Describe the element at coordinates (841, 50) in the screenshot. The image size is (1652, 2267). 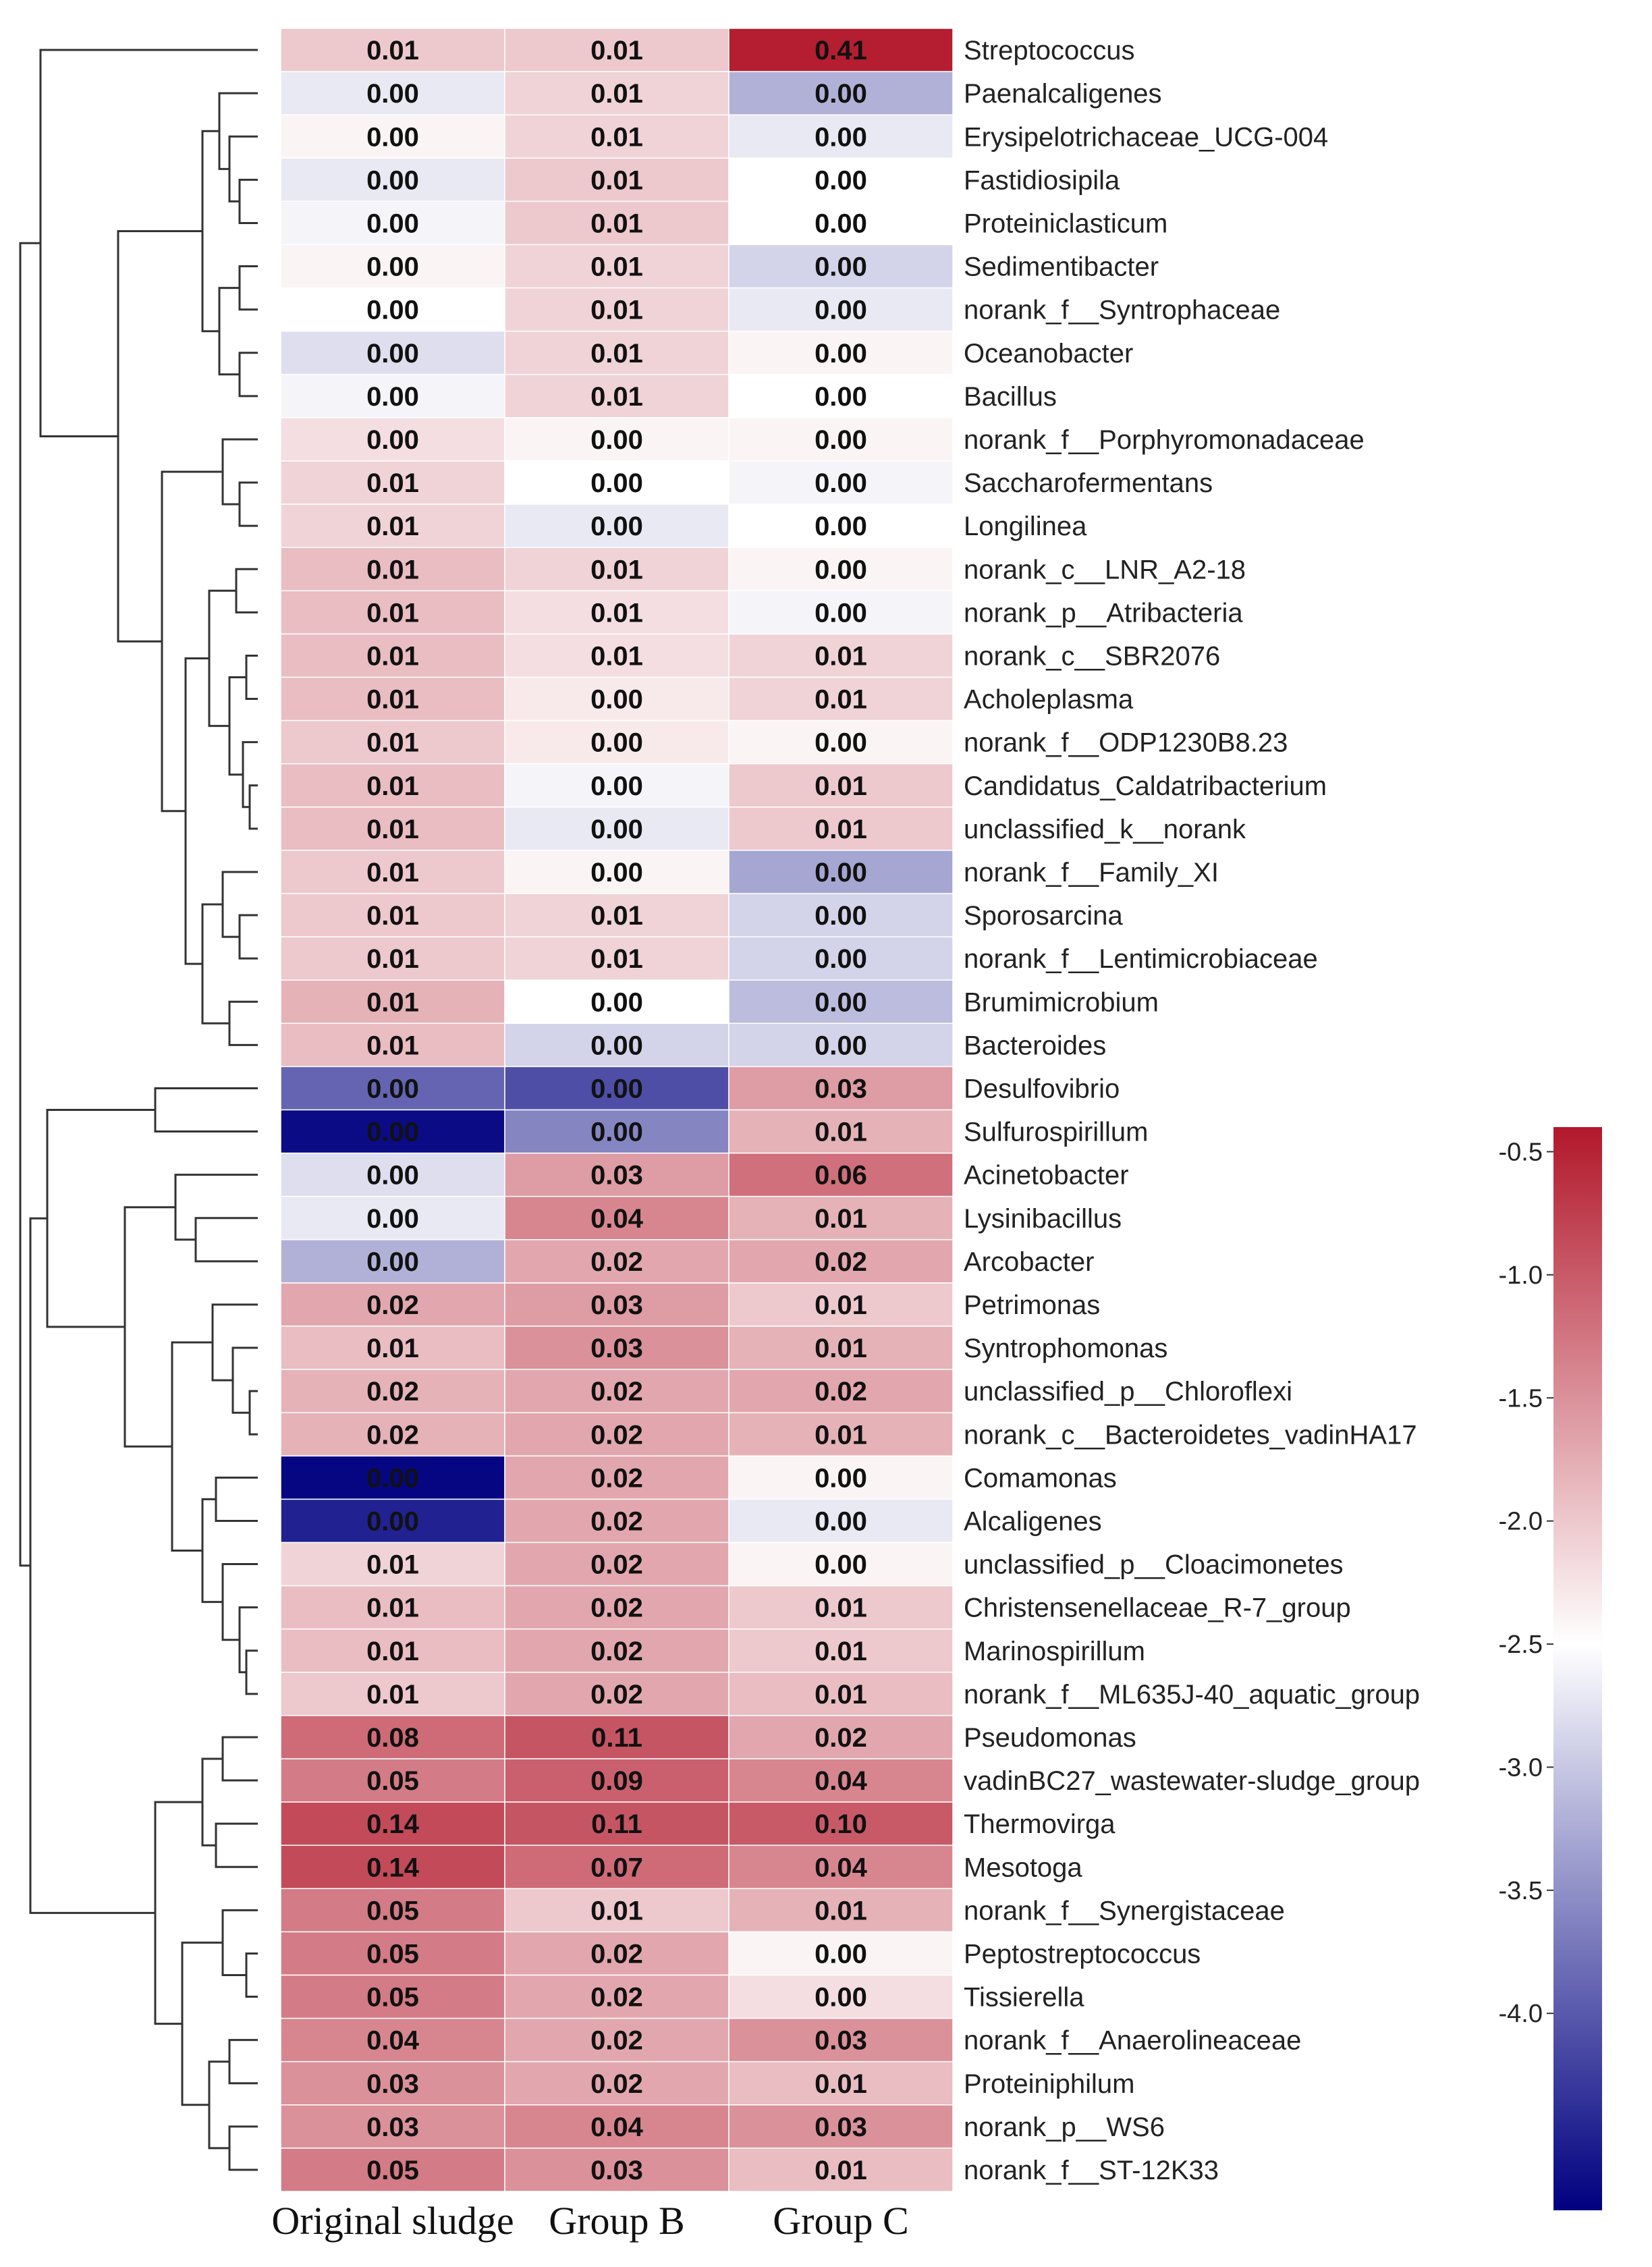
I see `cell-value-label: 0.41` at that location.